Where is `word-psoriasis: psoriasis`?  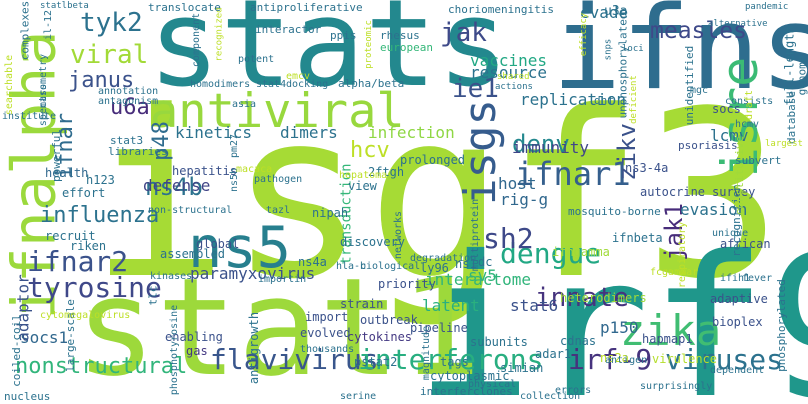
word-psoriasis: psoriasis is located at coordinates (708, 145).